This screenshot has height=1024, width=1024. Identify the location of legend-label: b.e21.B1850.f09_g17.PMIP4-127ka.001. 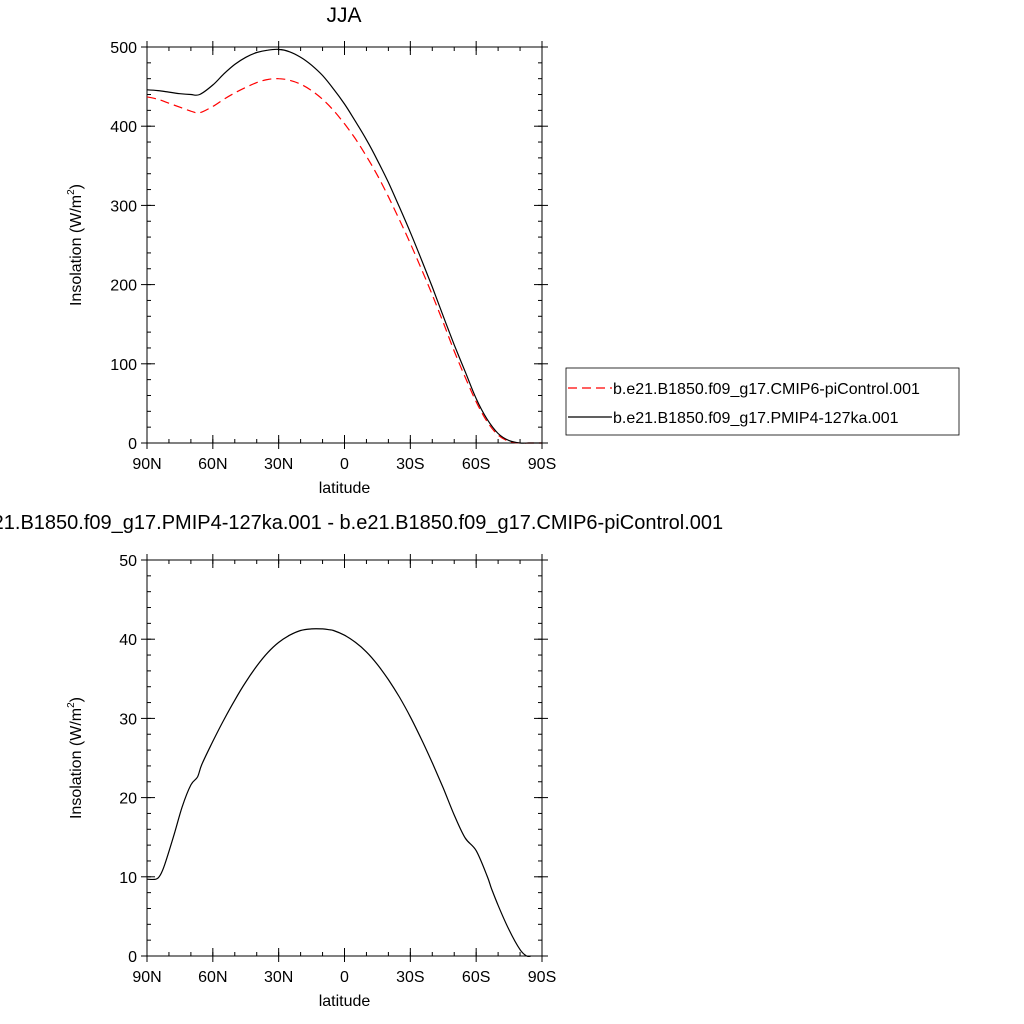
(756, 418).